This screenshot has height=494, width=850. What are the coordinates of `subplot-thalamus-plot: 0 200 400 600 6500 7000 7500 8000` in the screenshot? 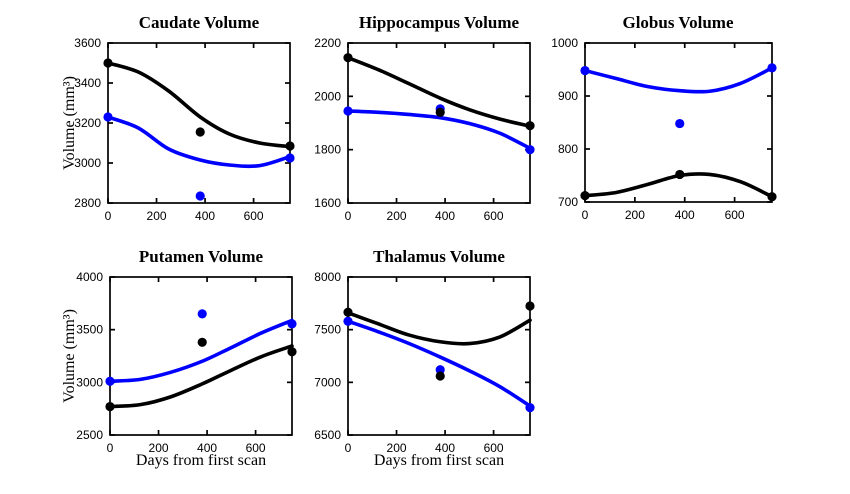 It's located at (424, 362).